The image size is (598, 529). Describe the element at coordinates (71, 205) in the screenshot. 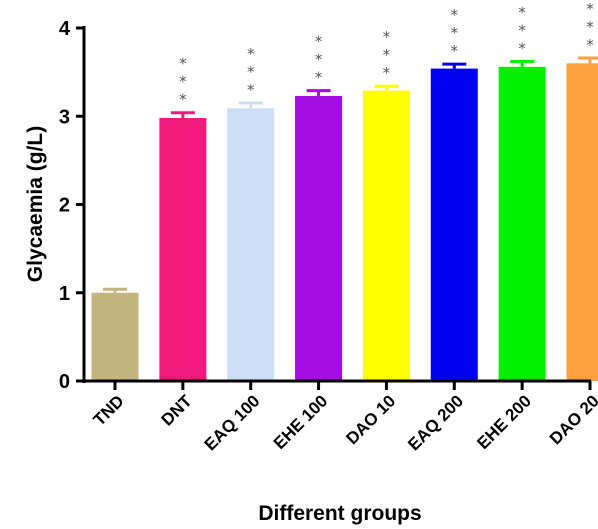

I see `y-axis-ticks: 0 1 2 3 4` at that location.